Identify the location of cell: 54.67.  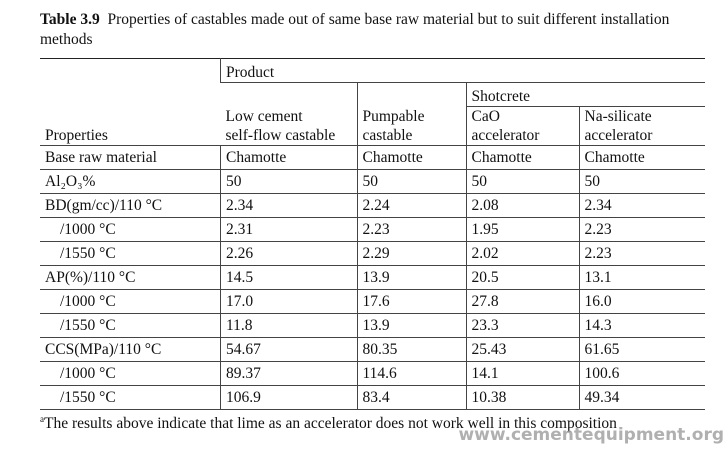
(288, 349).